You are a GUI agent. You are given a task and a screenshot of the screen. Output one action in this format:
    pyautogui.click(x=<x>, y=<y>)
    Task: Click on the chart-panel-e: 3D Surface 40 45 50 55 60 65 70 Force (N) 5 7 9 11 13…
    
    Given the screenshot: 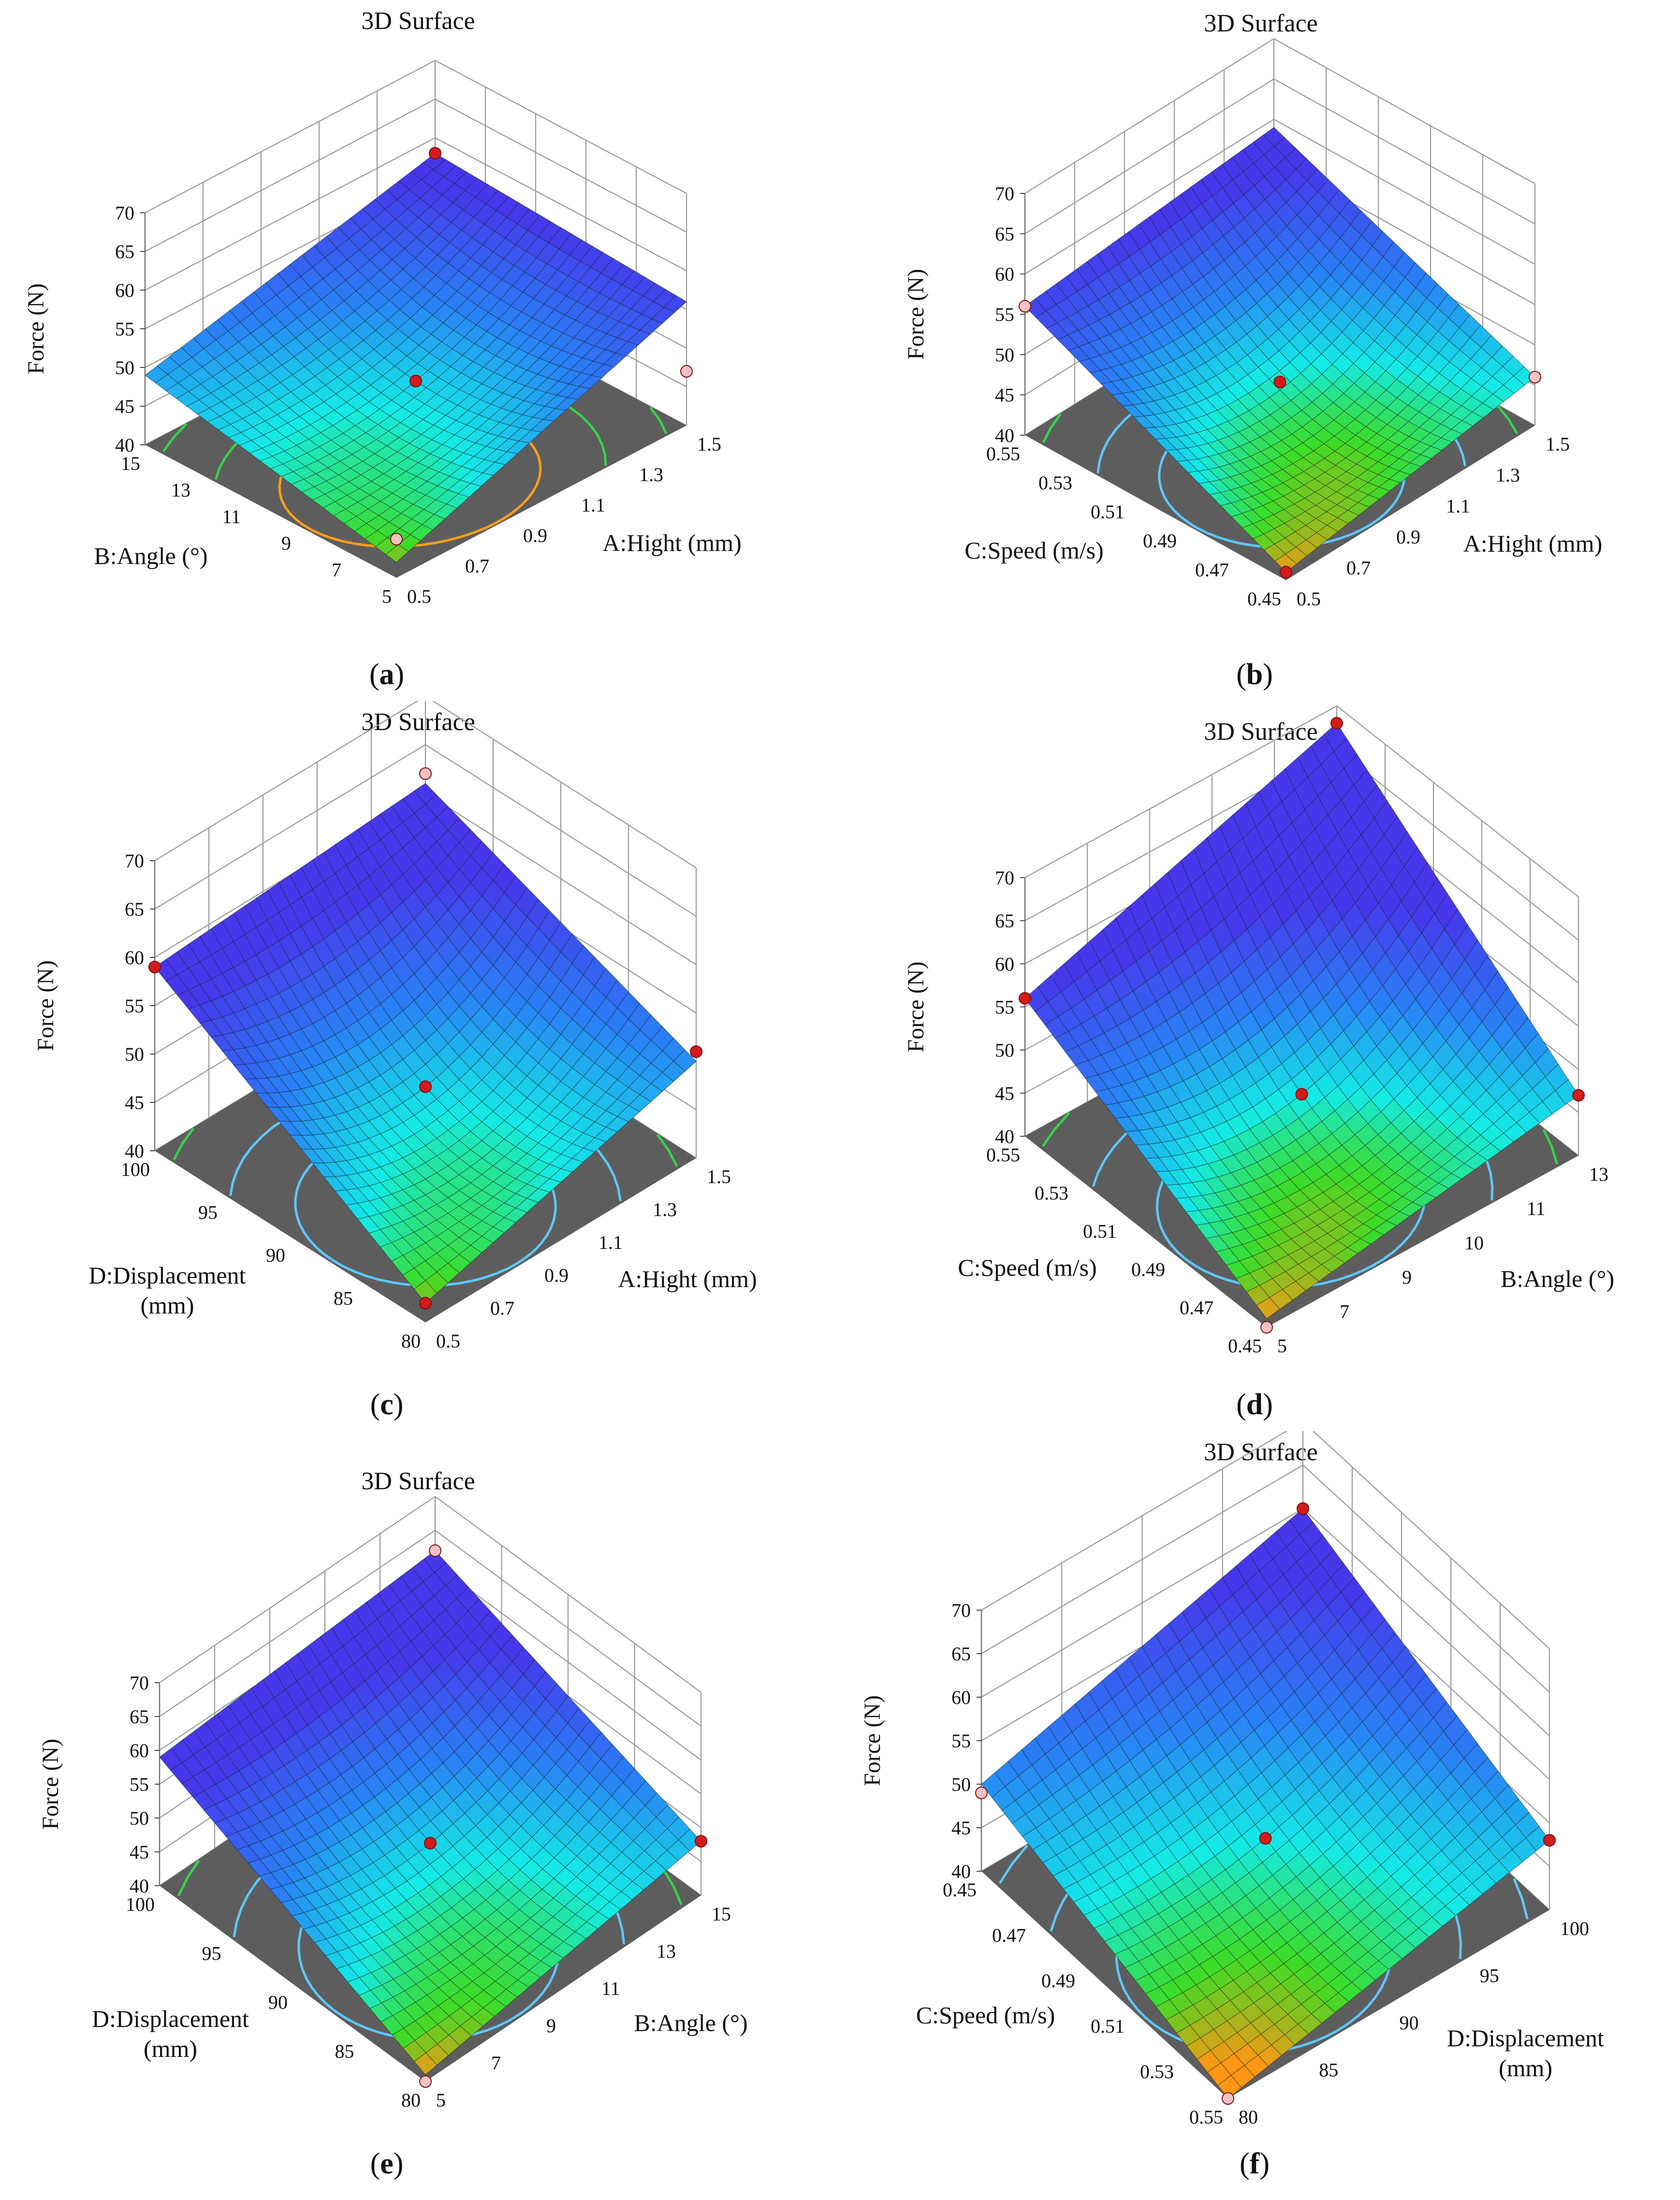 What is the action you would take?
    pyautogui.click(x=393, y=1789)
    